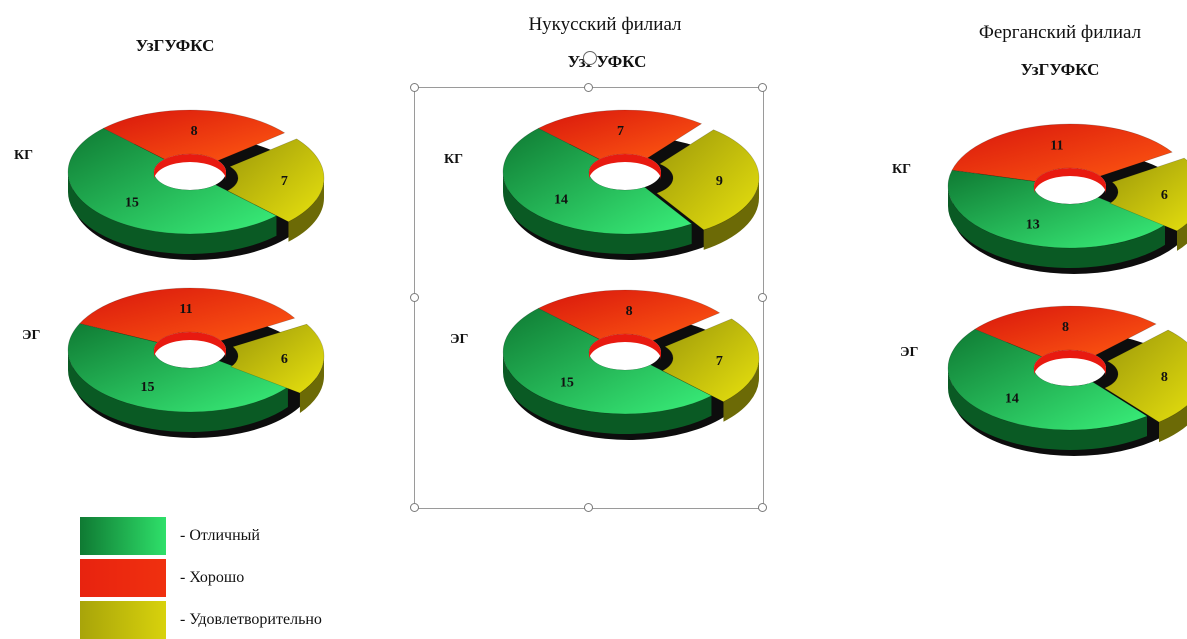 The width and height of the screenshot is (1187, 639). Describe the element at coordinates (762, 507) in the screenshot. I see `resize-handle-br` at that location.